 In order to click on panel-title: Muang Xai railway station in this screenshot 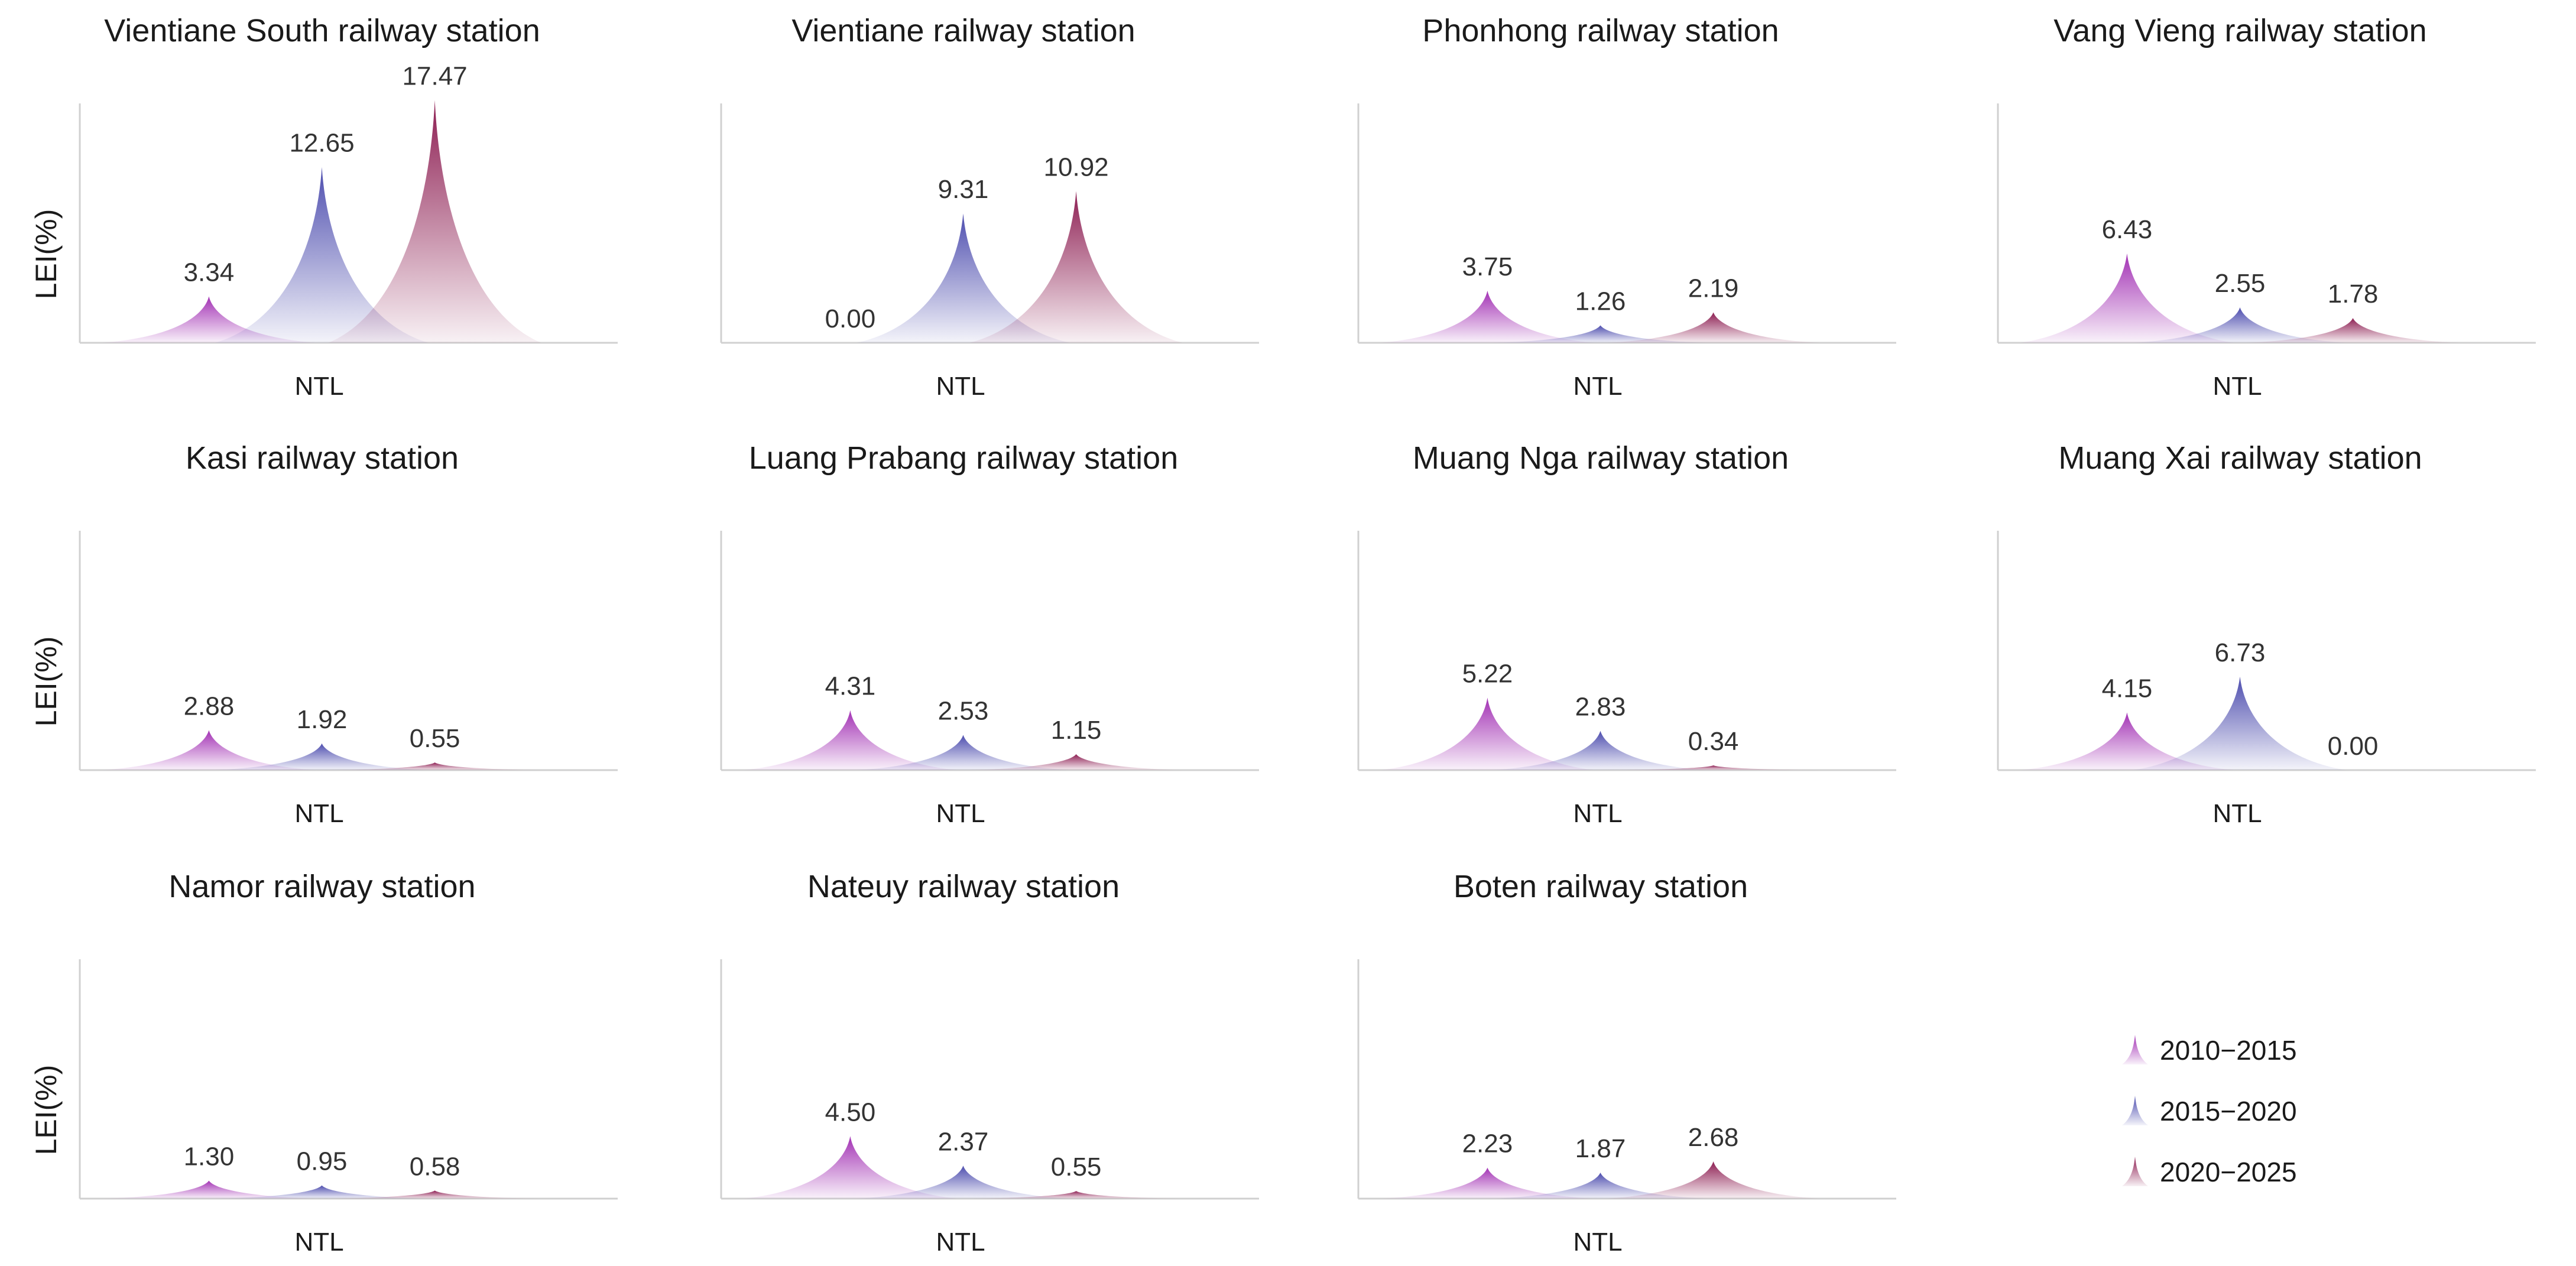, I will do `click(2240, 458)`.